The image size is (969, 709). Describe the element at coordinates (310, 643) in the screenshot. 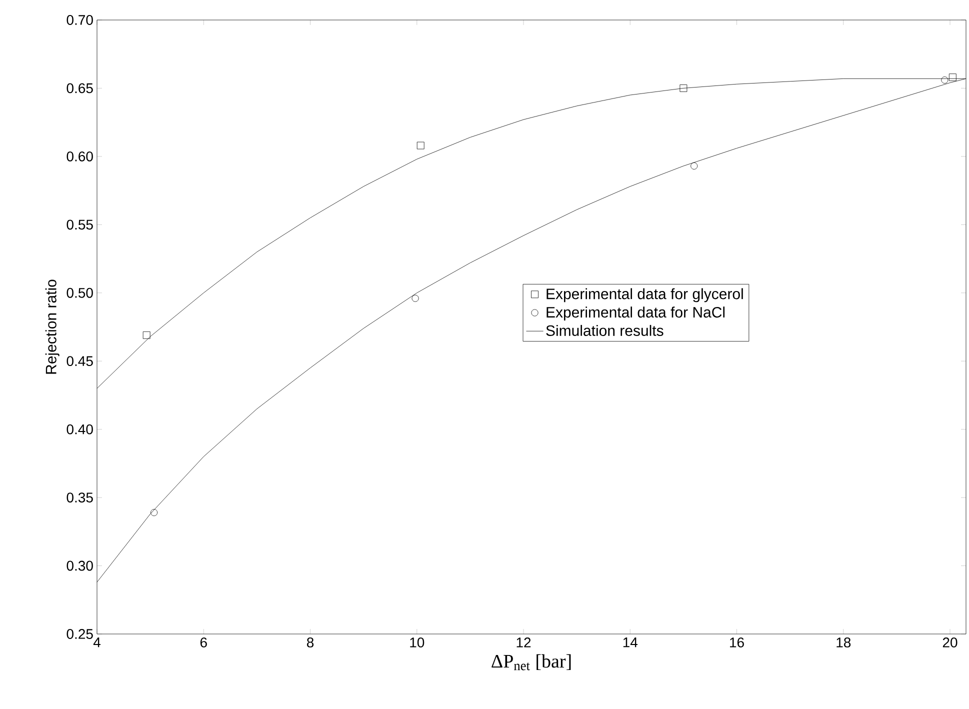

I see `x-tick-label: 8` at that location.